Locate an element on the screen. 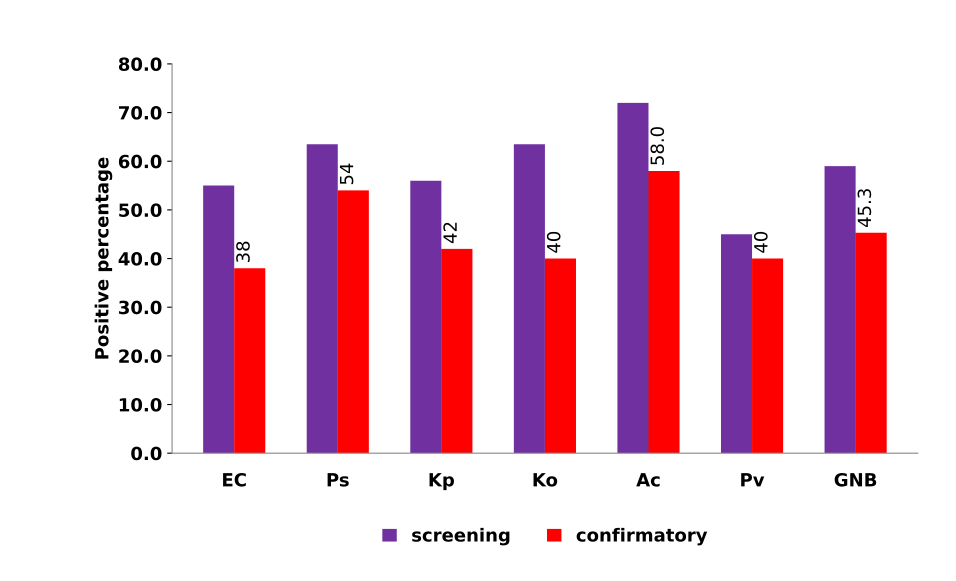  x-tick-label: EC is located at coordinates (234, 479).